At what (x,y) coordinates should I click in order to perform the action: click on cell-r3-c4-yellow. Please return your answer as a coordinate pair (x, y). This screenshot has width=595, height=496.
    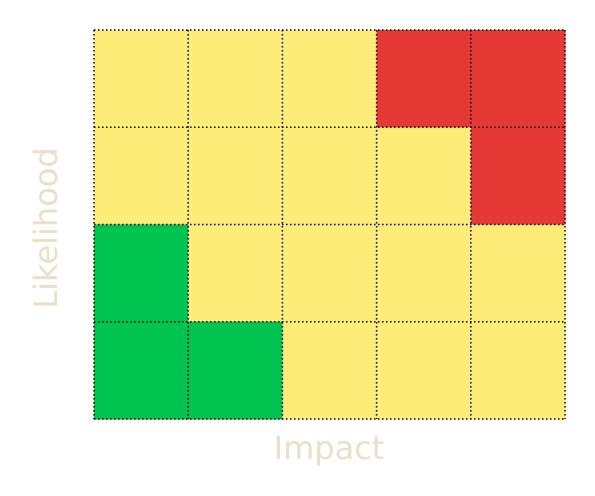
    Looking at the image, I should click on (424, 273).